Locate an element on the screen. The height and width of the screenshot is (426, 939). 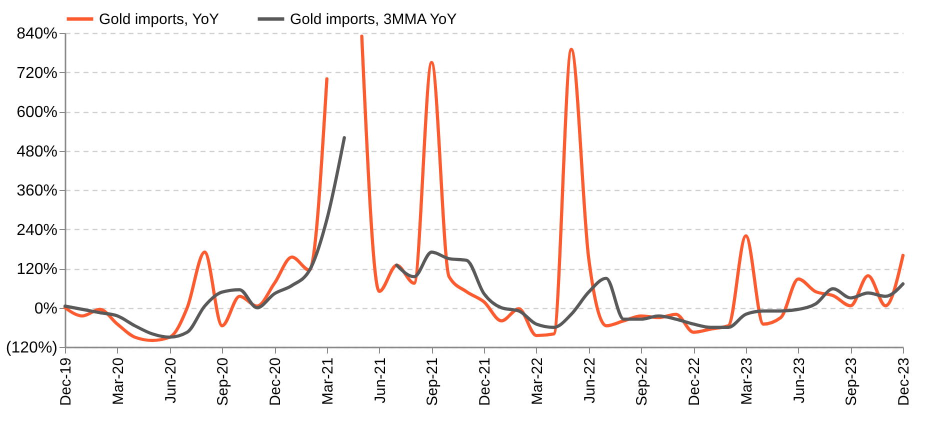
x-tick-label: Dec-20 is located at coordinates (275, 382).